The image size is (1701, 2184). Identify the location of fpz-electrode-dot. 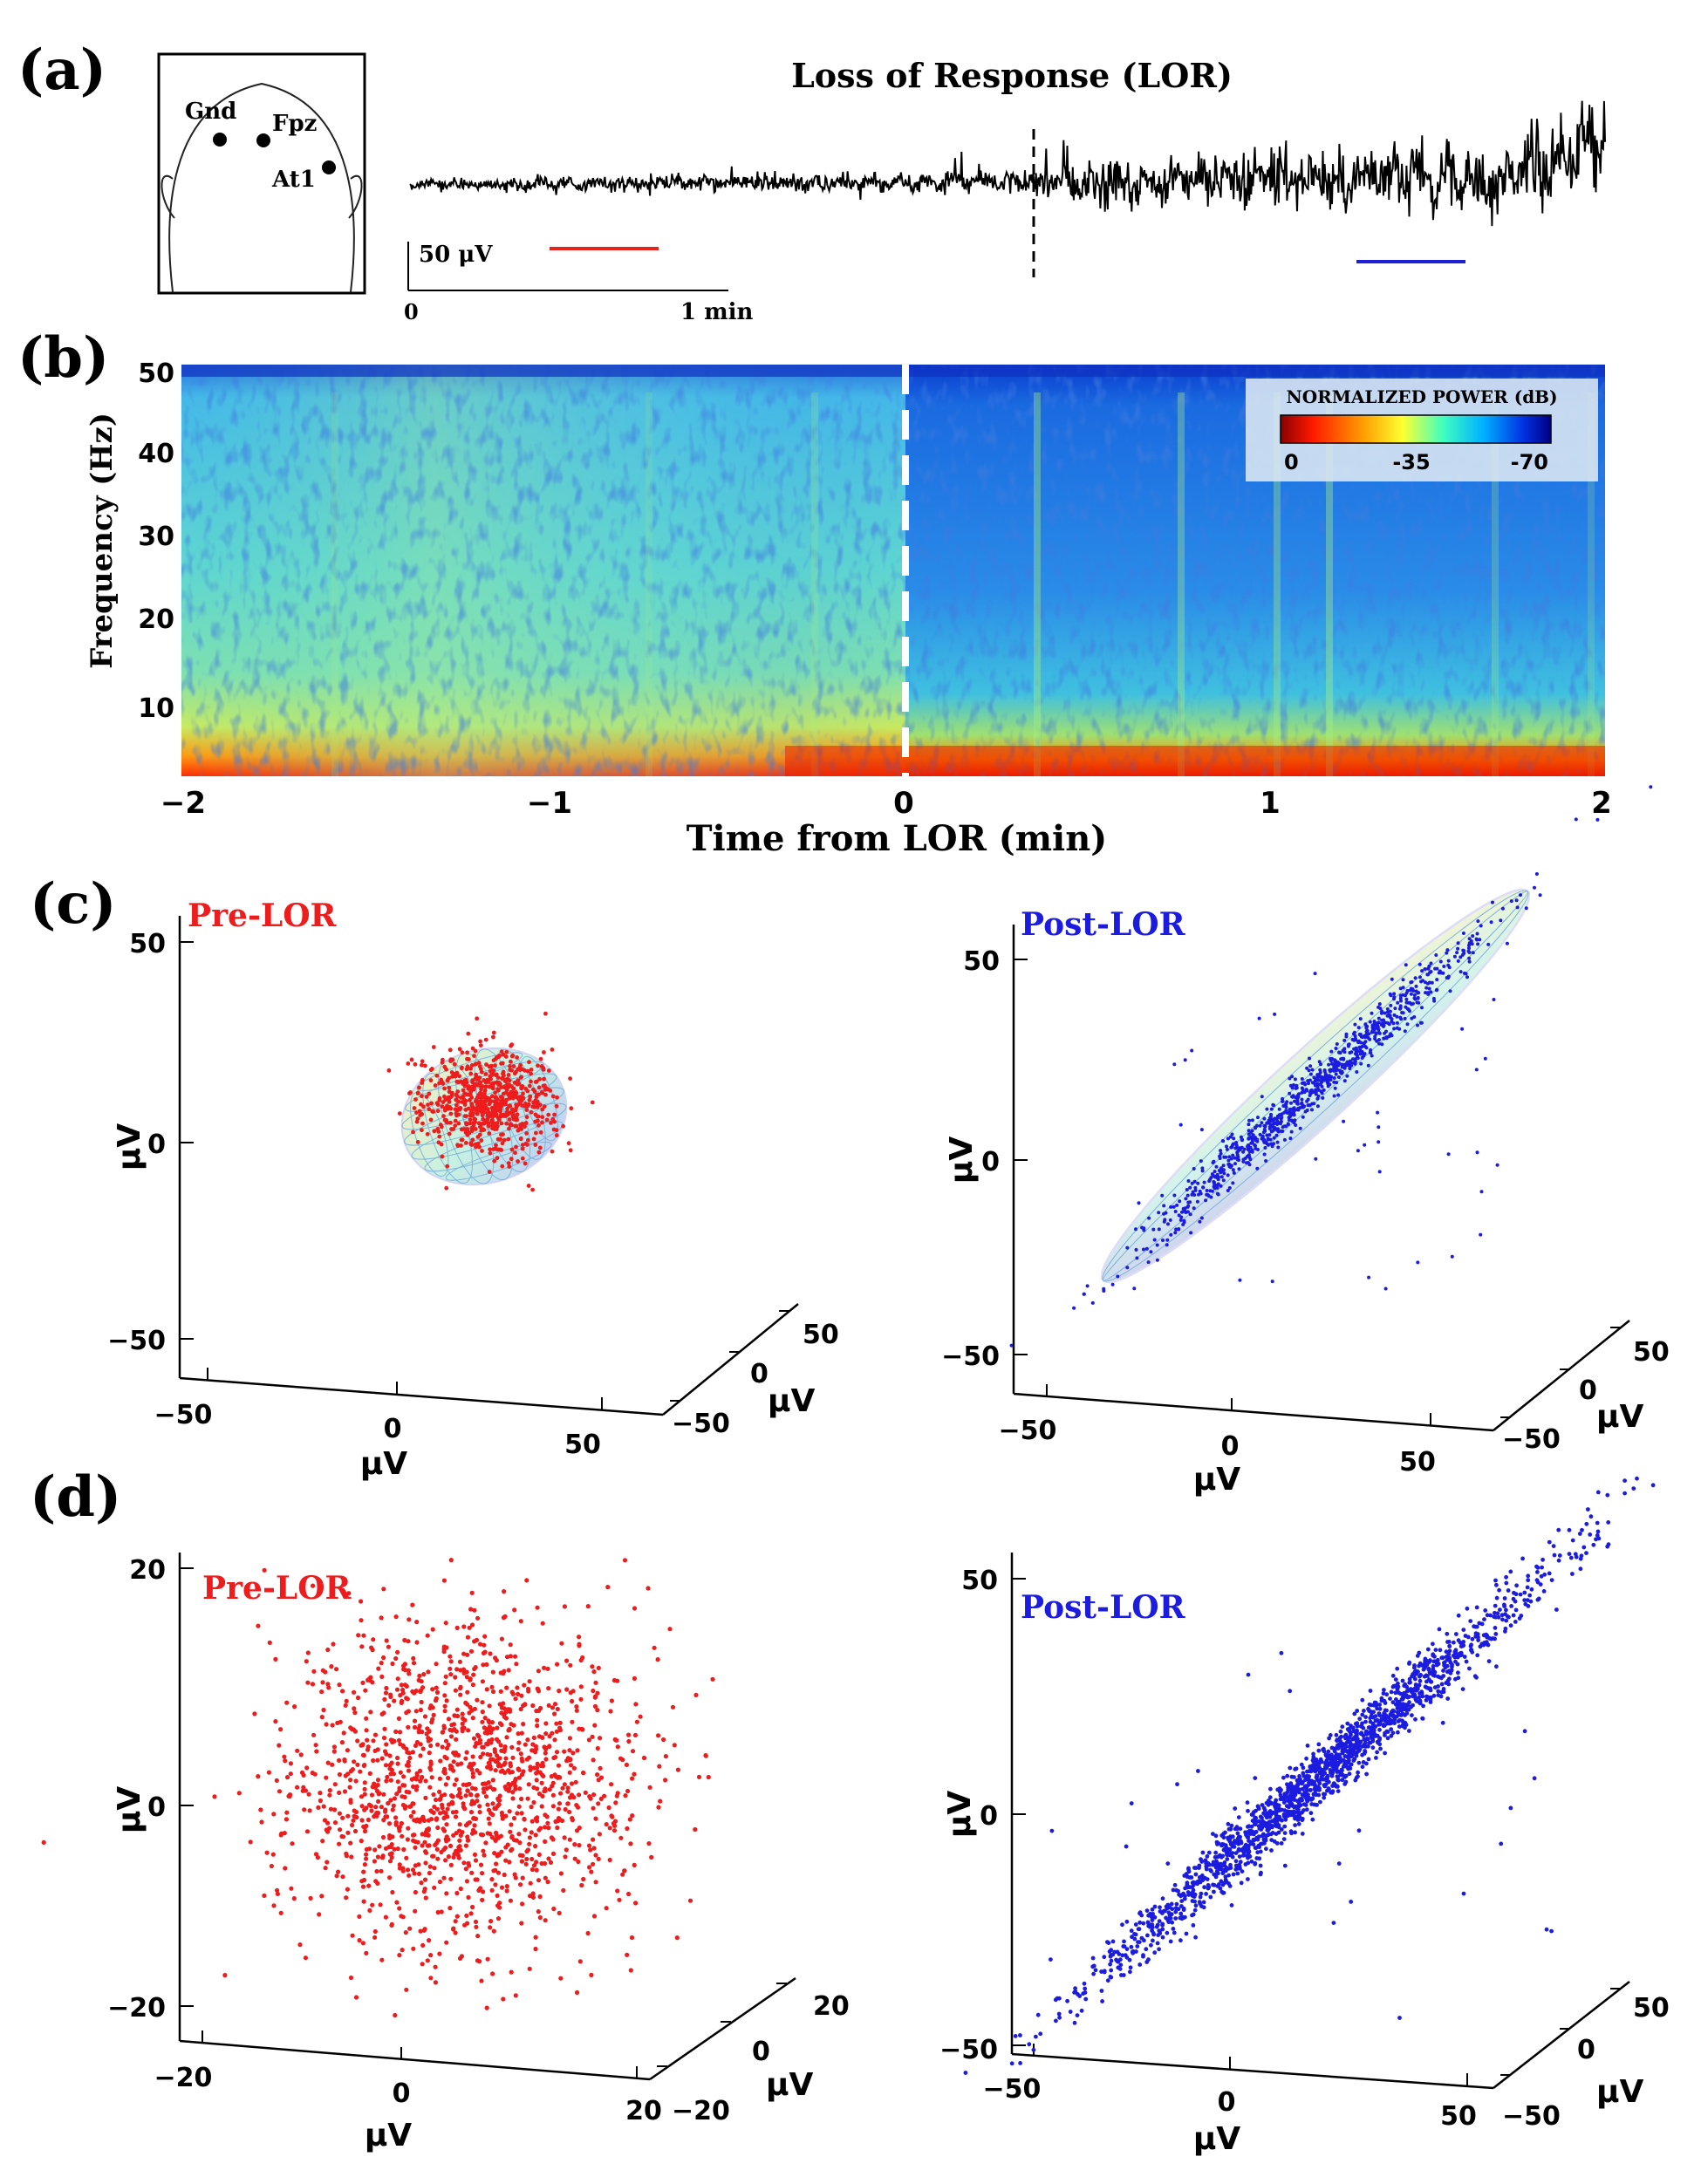
(263, 140).